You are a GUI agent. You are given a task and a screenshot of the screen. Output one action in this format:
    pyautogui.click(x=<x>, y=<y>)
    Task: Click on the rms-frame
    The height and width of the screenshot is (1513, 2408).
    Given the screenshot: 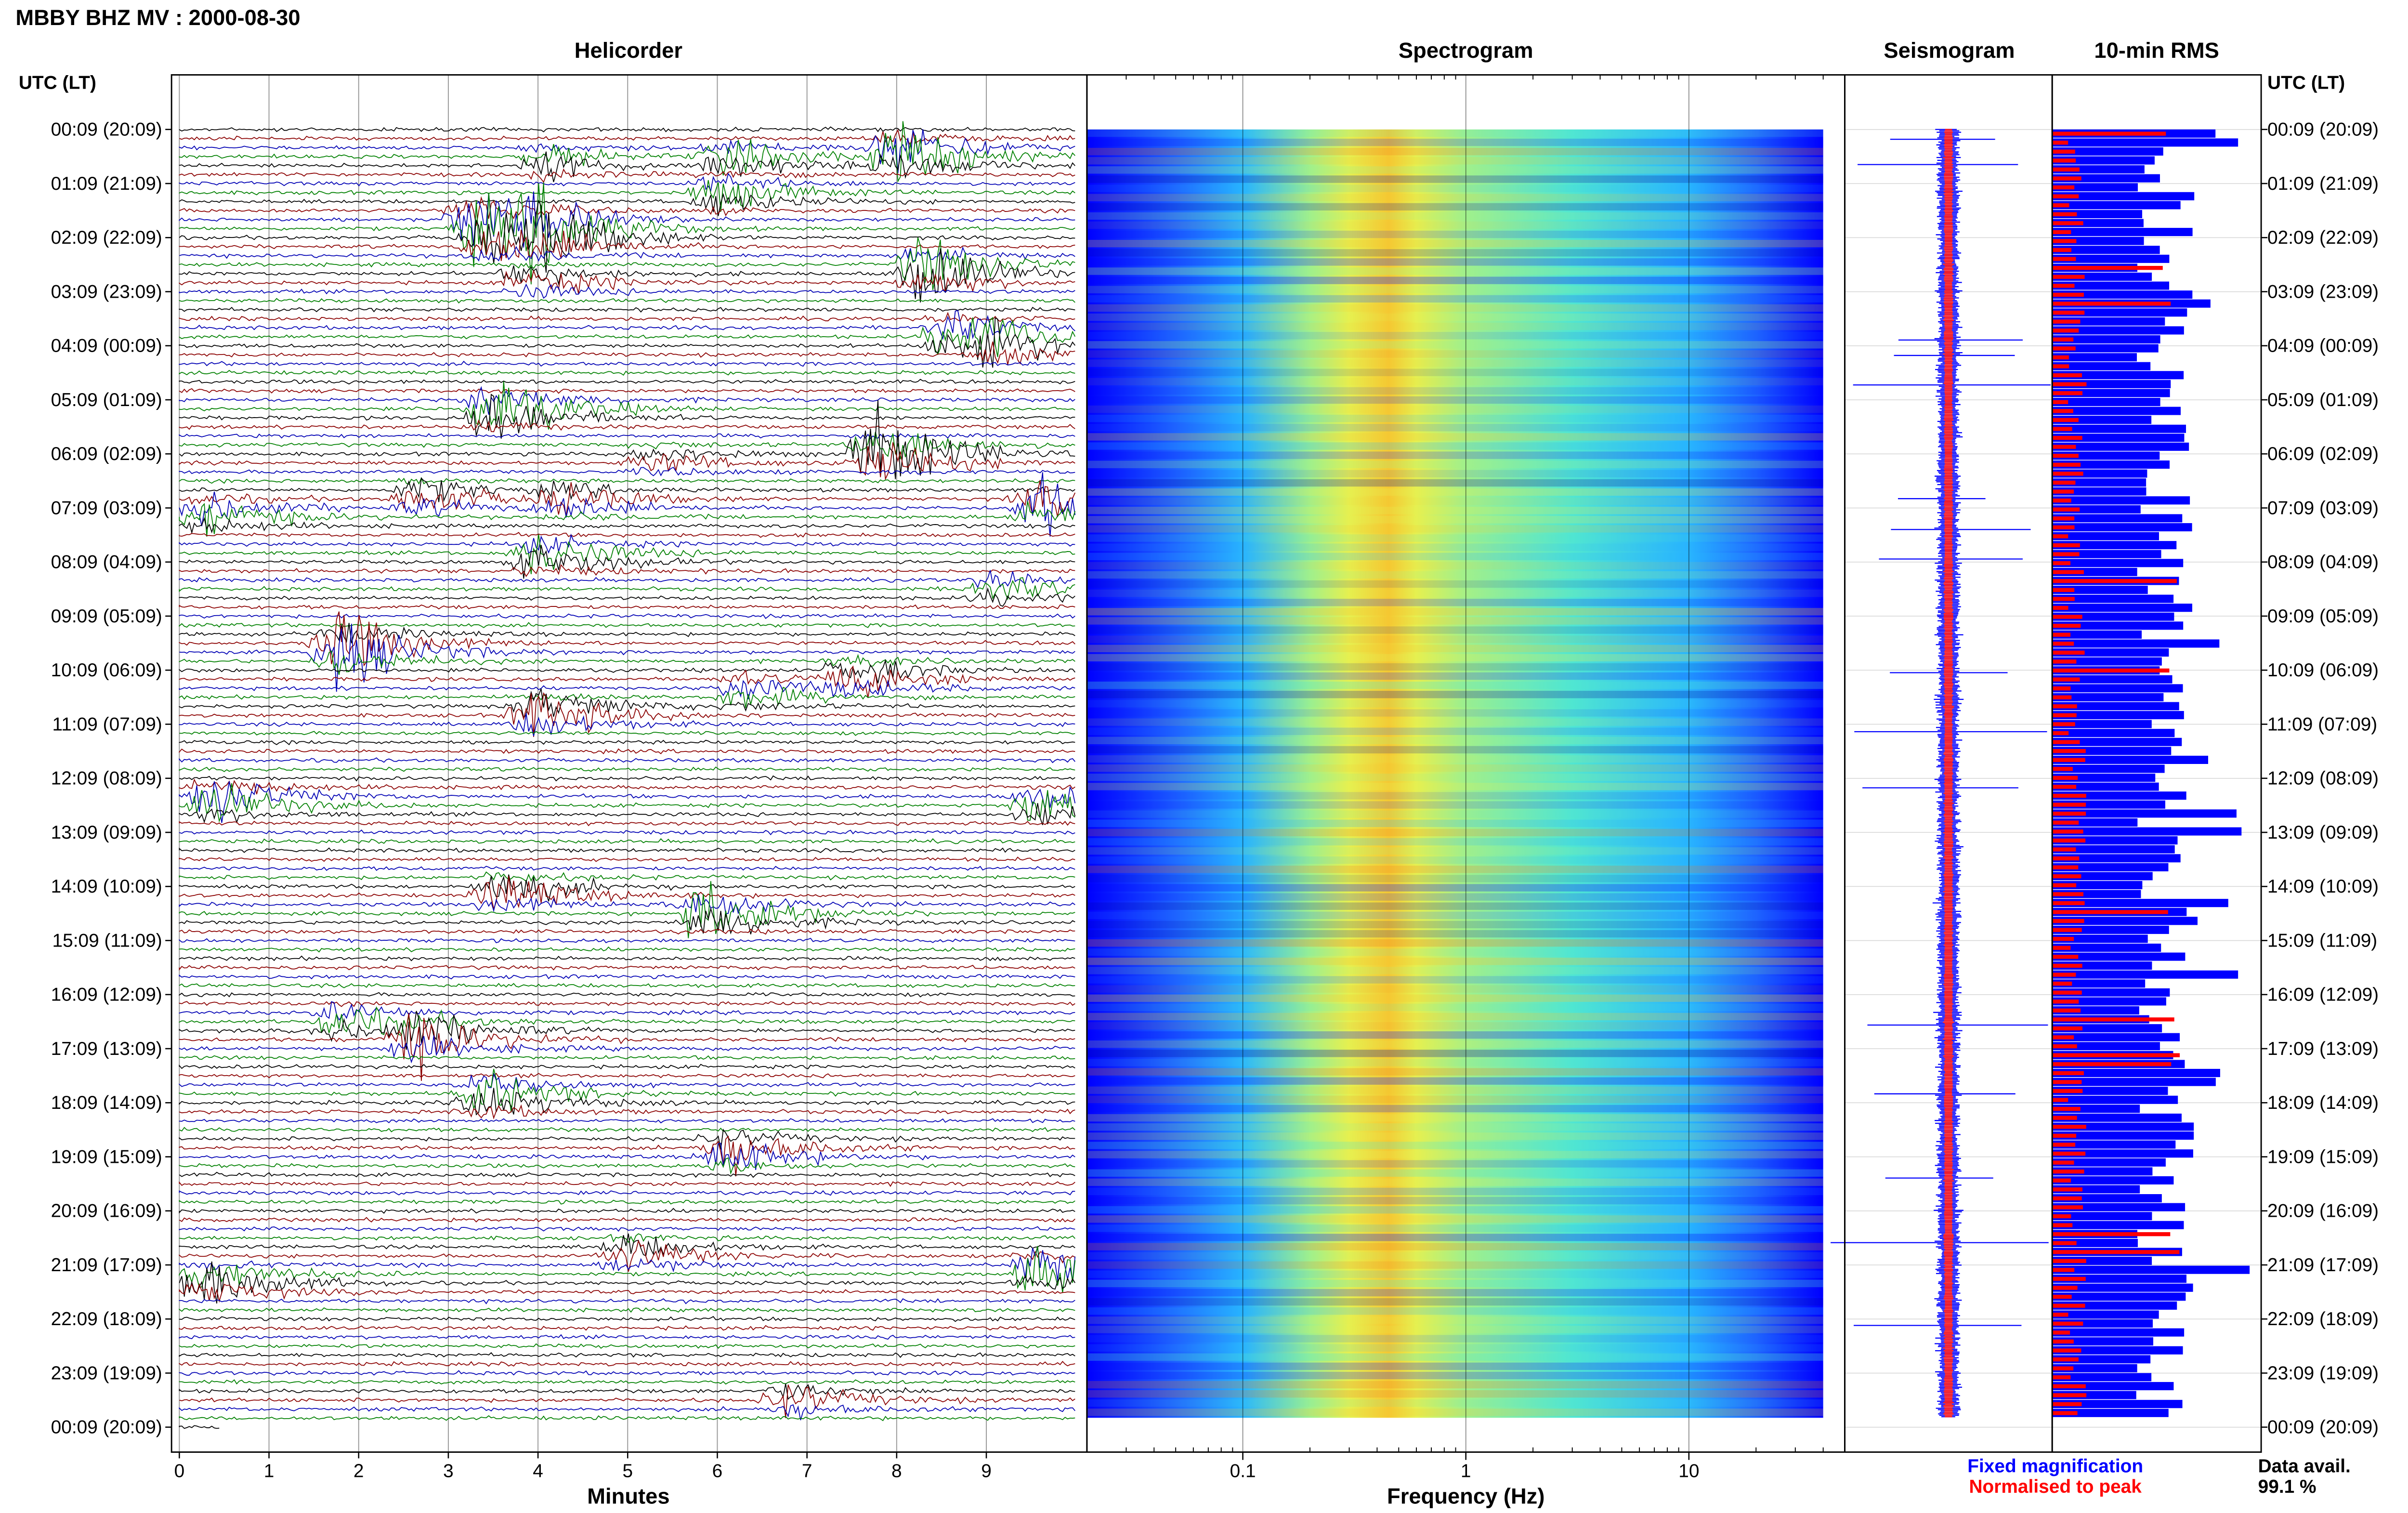 What is the action you would take?
    pyautogui.click(x=2156, y=764)
    